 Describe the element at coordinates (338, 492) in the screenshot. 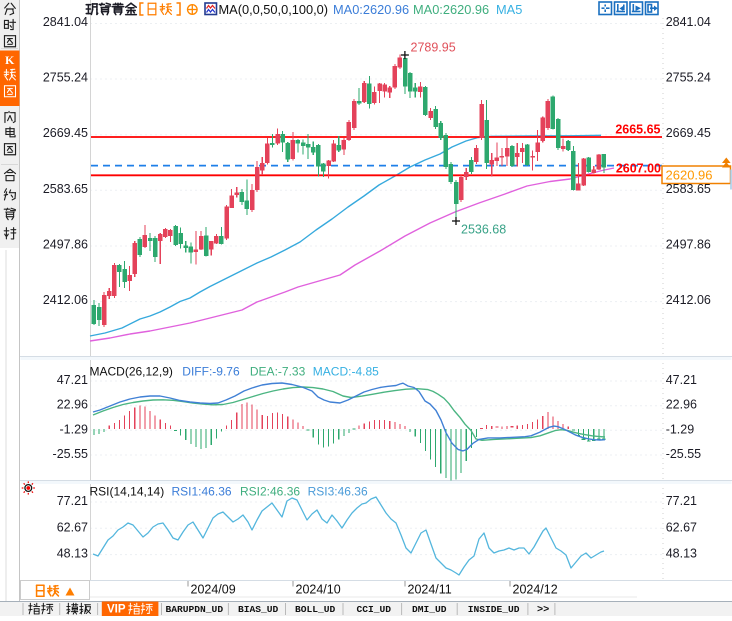

I see `svg-text: RSI3:46.36` at that location.